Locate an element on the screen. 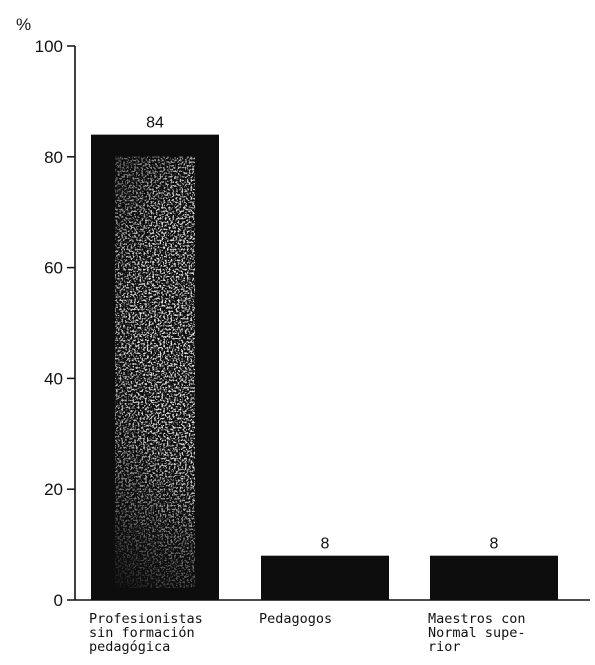 Image resolution: width=595 pixels, height=665 pixels. y-tick-label-100: 100 is located at coordinates (49, 46).